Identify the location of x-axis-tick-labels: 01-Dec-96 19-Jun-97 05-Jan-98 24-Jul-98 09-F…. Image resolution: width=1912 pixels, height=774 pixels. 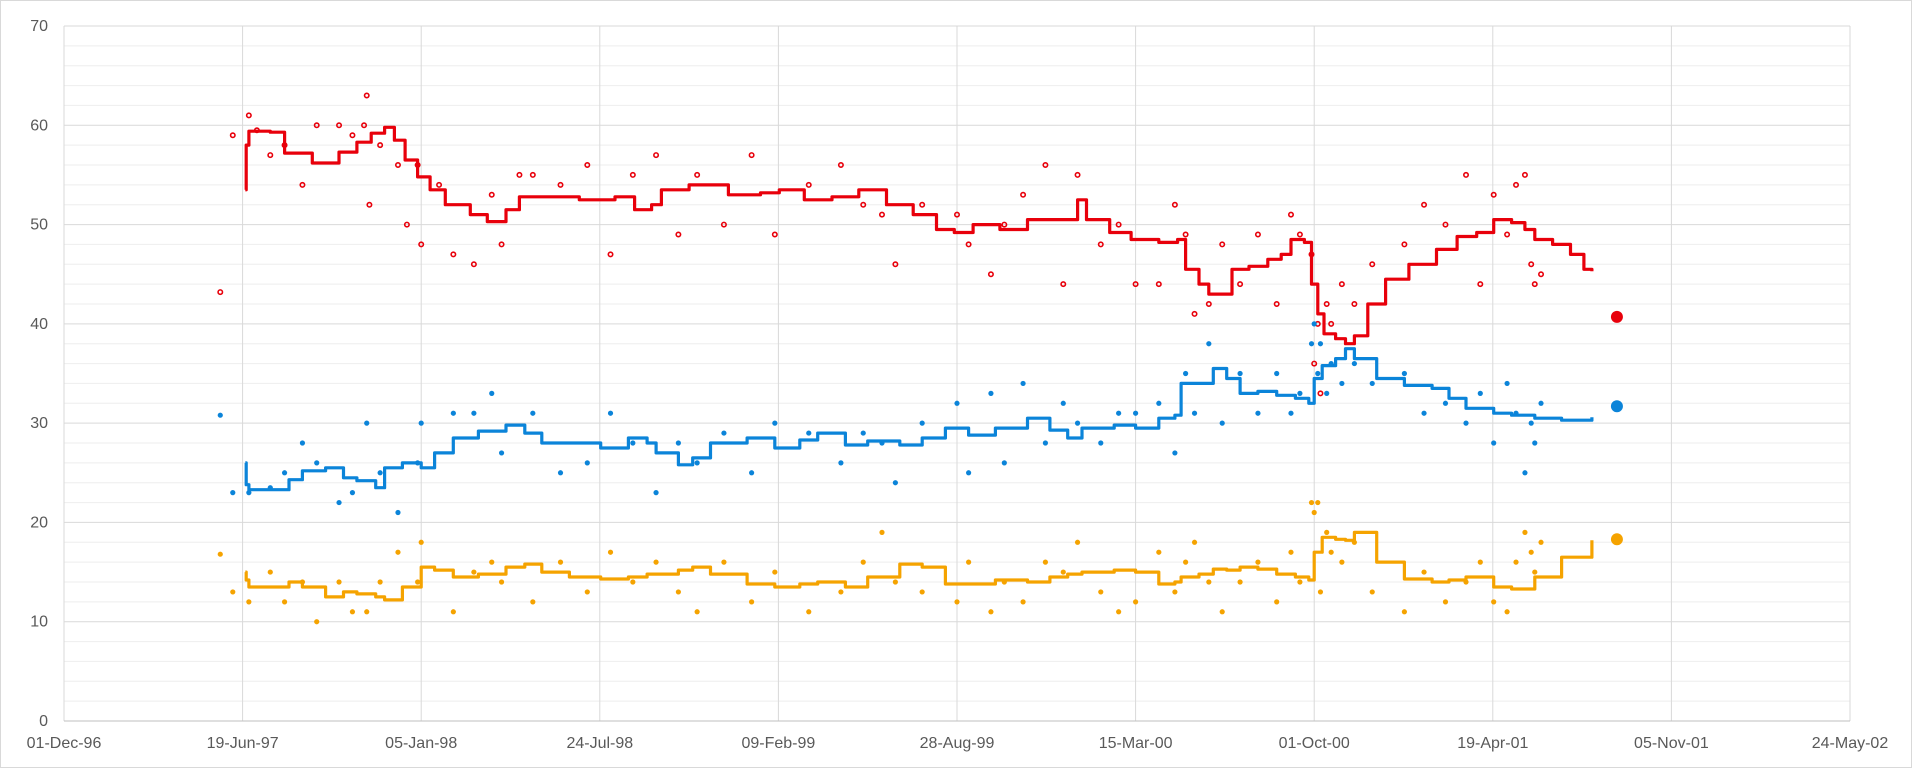
(958, 743).